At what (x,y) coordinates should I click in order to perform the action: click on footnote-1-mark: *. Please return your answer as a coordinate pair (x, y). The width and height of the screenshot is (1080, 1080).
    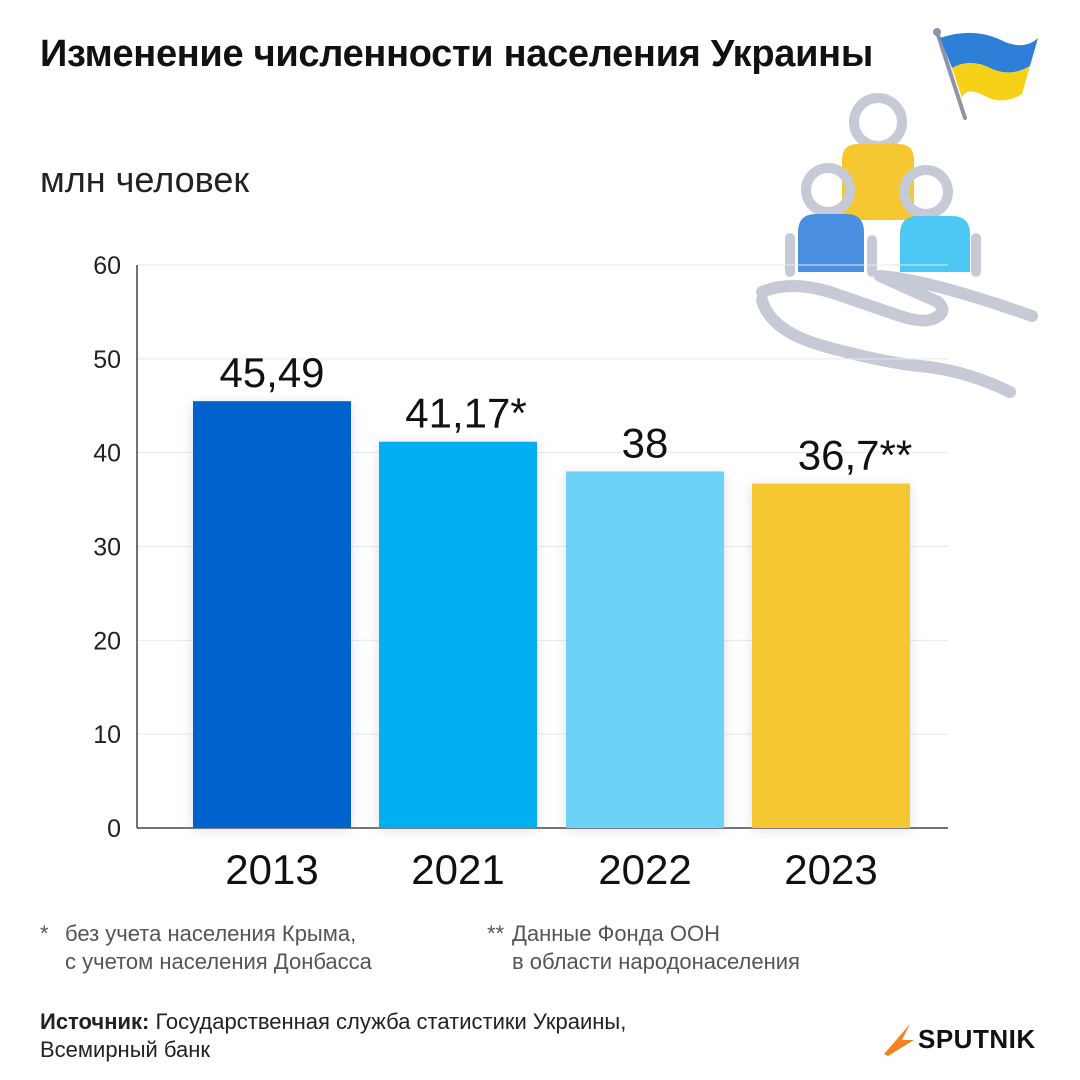
    Looking at the image, I should click on (44, 933).